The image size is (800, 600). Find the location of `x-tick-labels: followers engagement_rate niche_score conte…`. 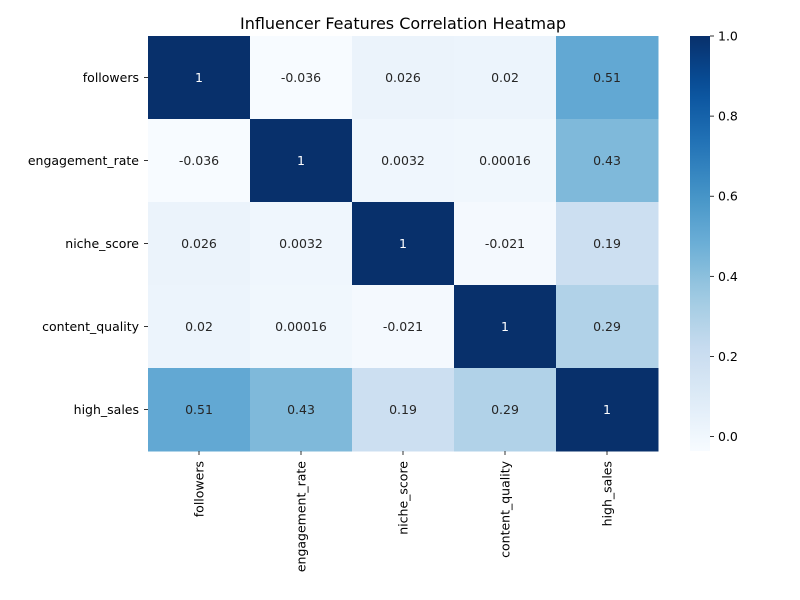

x-tick-labels: followers engagement_rate niche_score conte… is located at coordinates (403, 511).